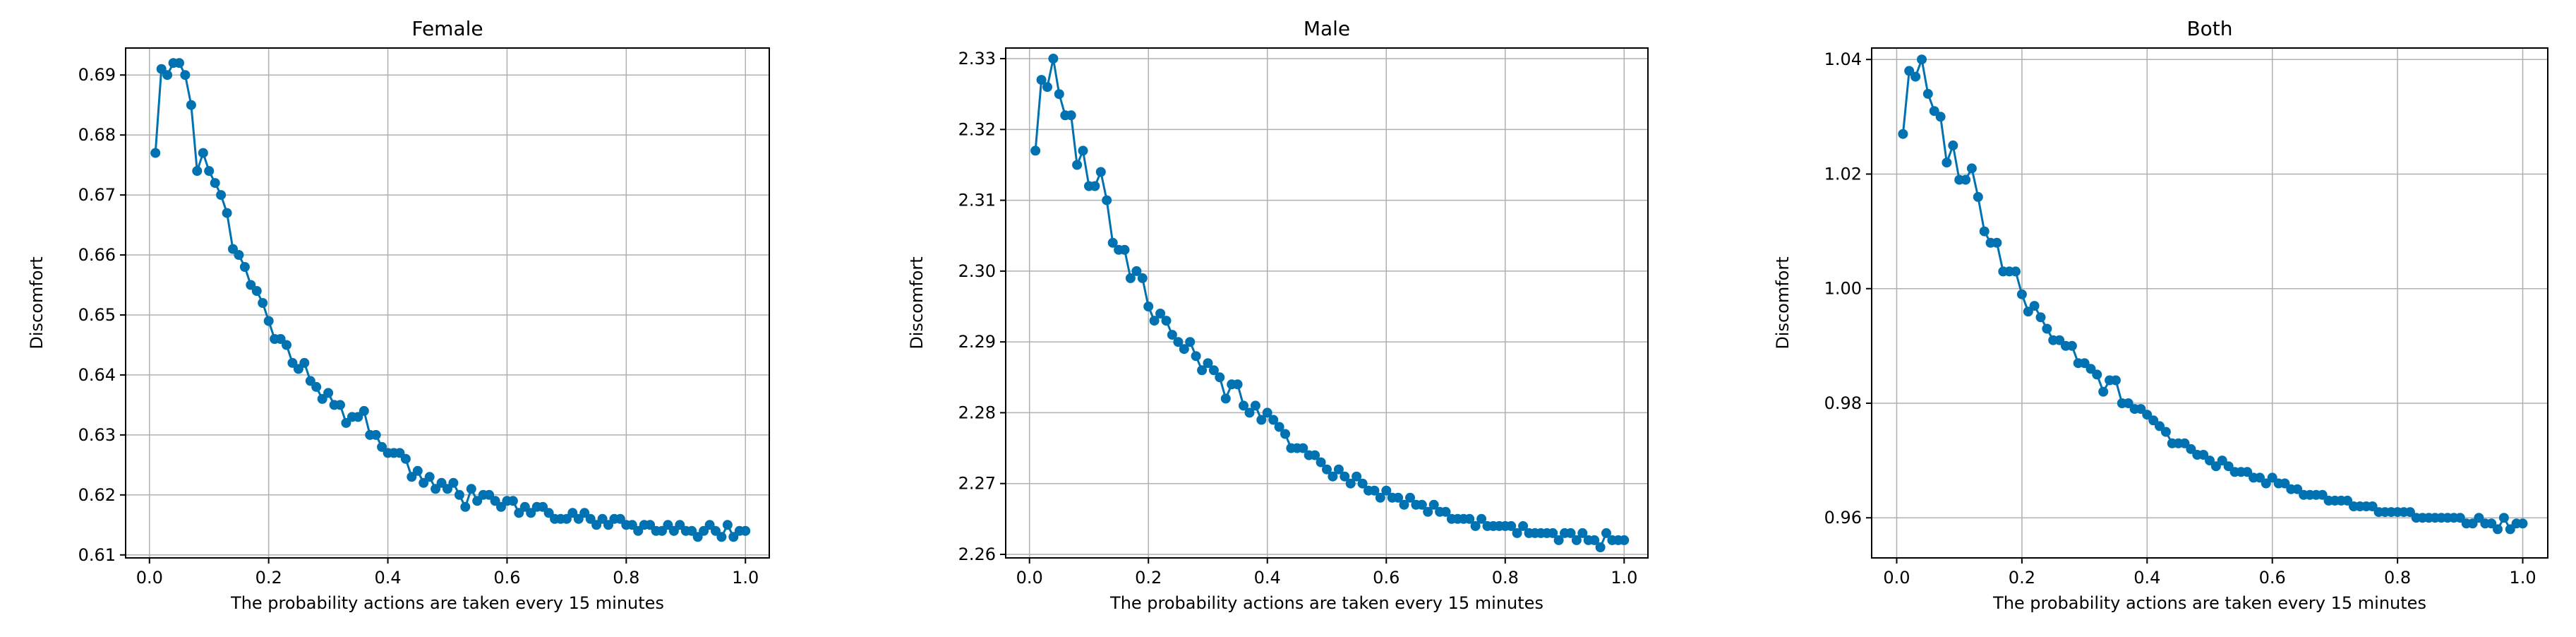  I want to click on y-tick-label: 2.33, so click(977, 59).